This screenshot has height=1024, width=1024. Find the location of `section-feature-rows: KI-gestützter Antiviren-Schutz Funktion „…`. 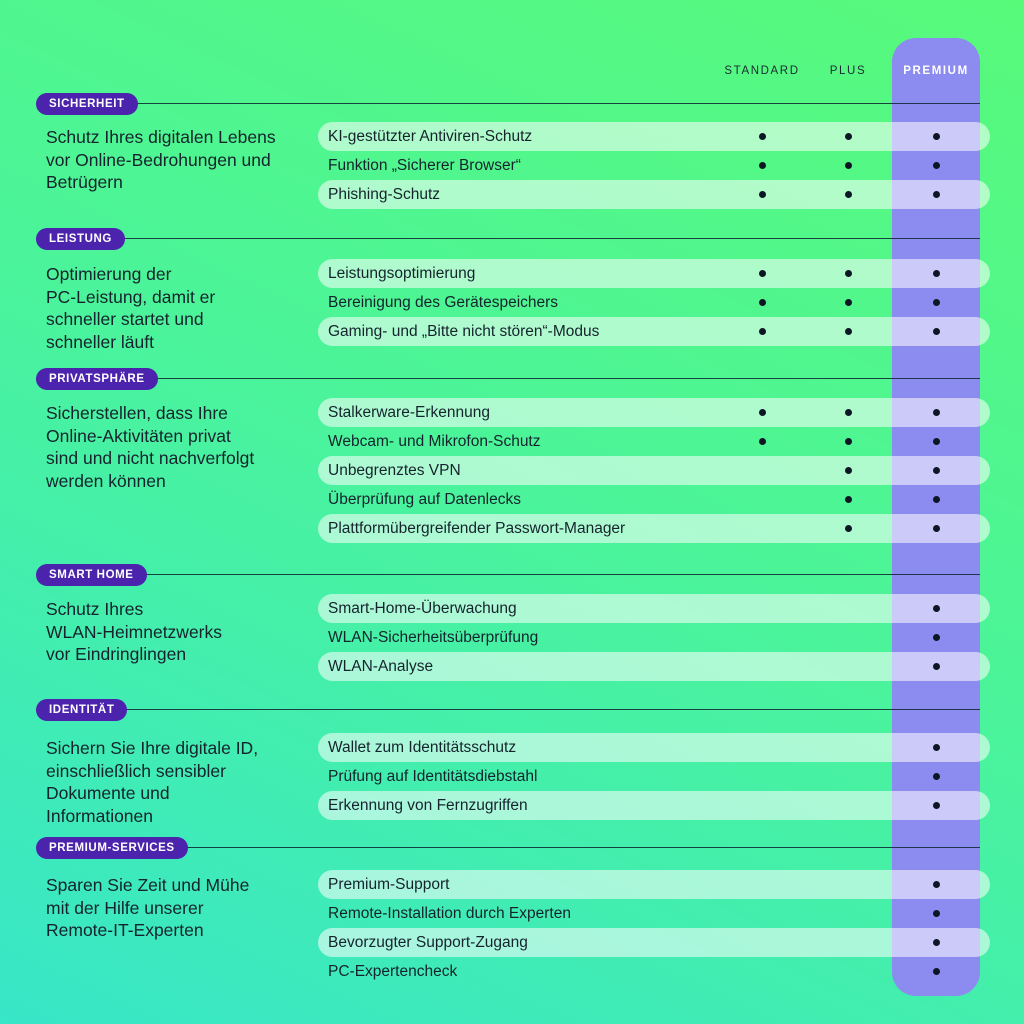

section-feature-rows: KI-gestützter Antiviren-Schutz Funktion „… is located at coordinates (654, 165).